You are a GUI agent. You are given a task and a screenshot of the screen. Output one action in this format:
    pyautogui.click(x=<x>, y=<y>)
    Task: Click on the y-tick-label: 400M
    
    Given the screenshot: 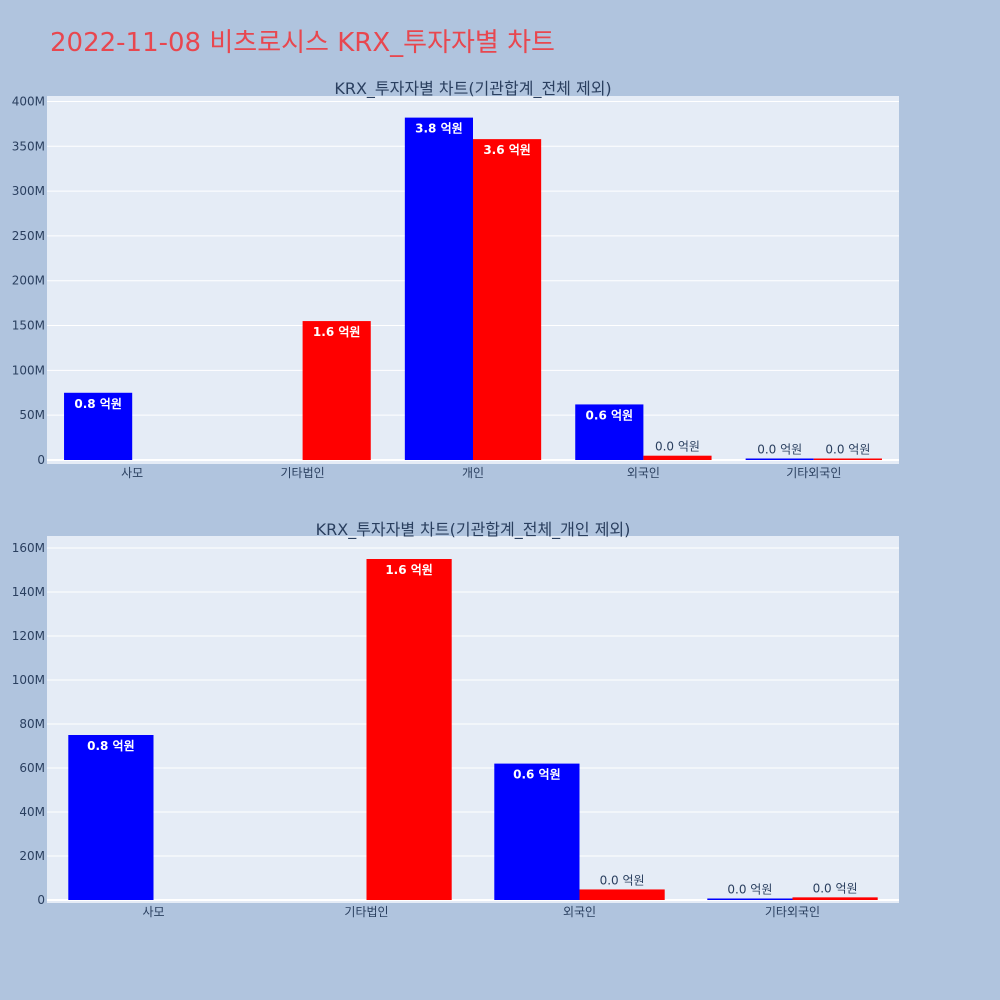 What is the action you would take?
    pyautogui.click(x=28, y=101)
    